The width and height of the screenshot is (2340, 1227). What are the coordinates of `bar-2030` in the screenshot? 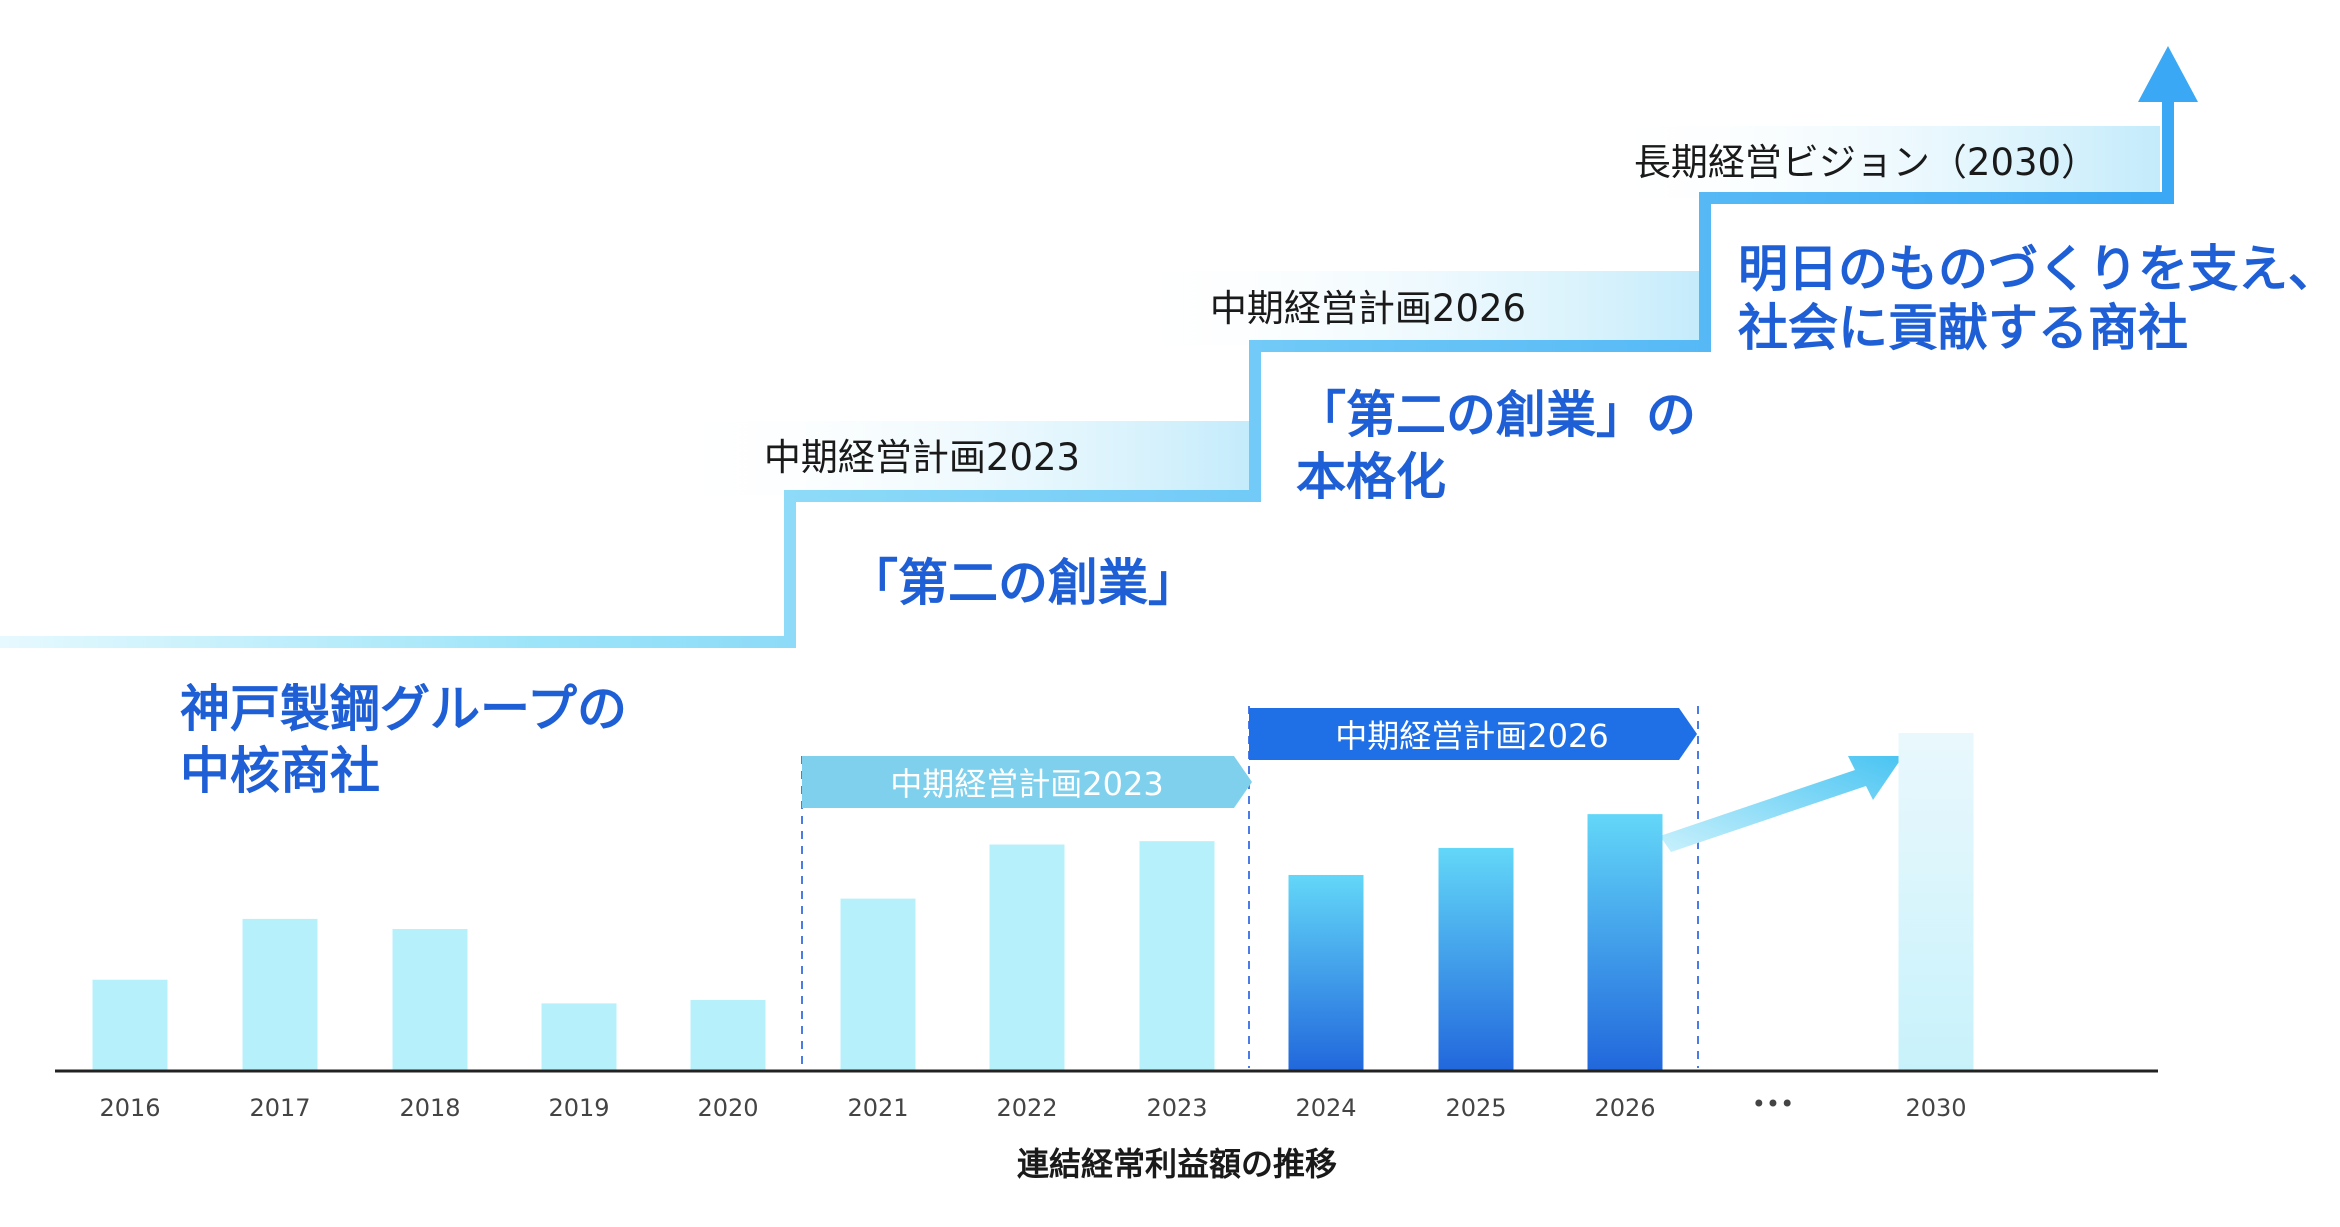 It's located at (1936, 902).